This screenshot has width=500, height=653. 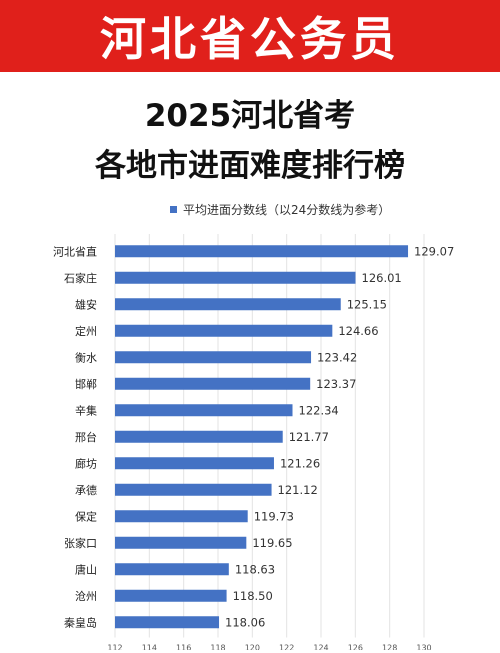 I want to click on headline-line-1: 2025河北省考, so click(x=250, y=116).